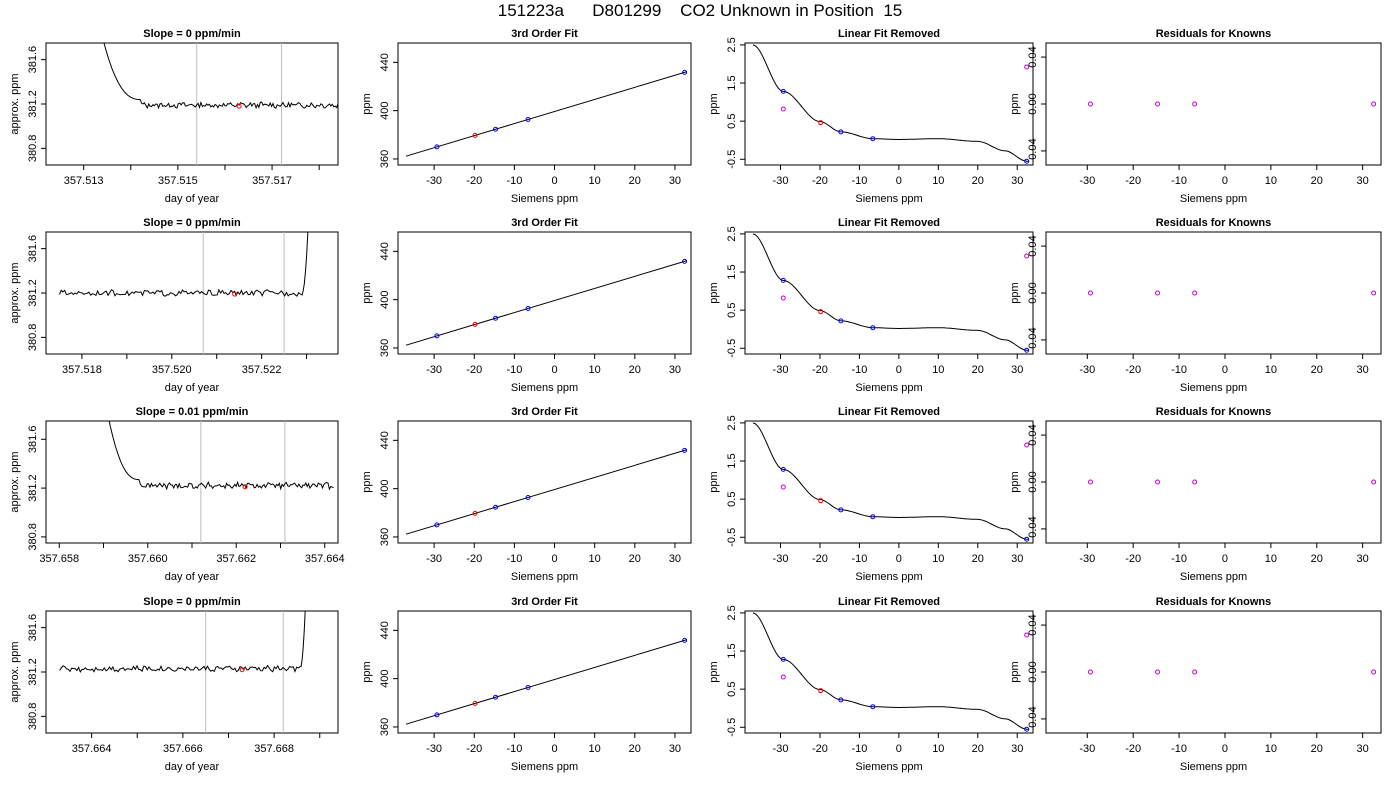  Describe the element at coordinates (496, 507) in the screenshot. I see `r3-fit-known-point` at that location.